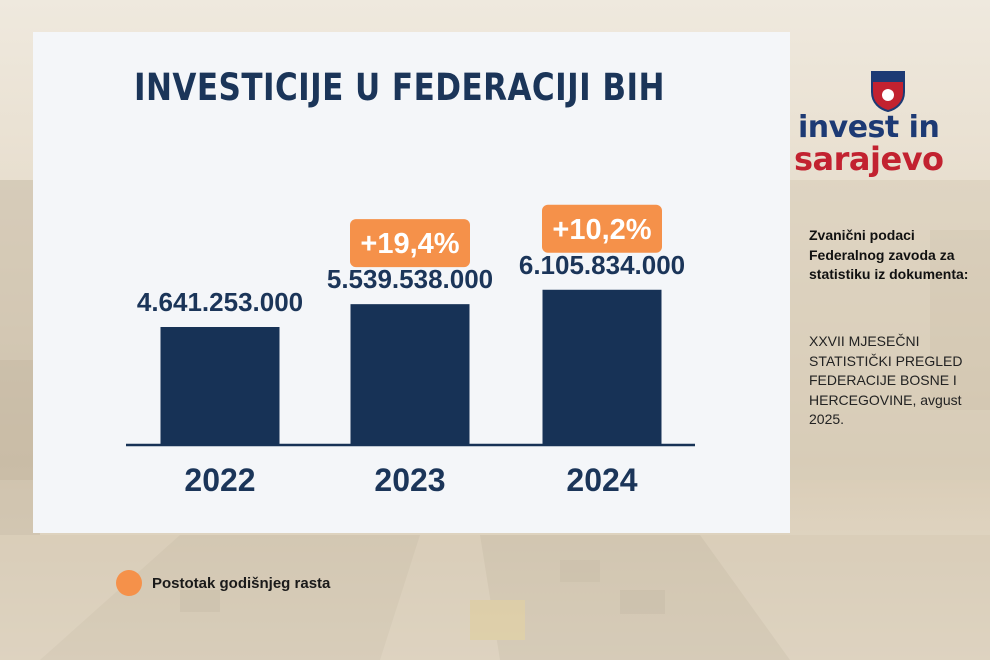  What do you see at coordinates (888, 91) in the screenshot?
I see `coat-of-arms-icon` at bounding box center [888, 91].